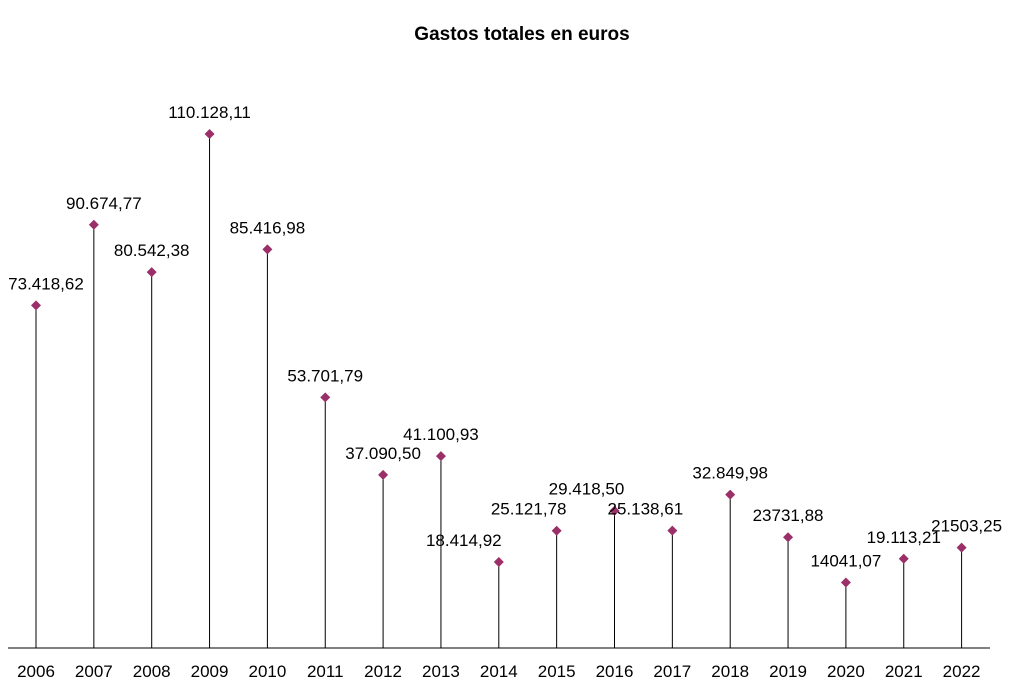 Image resolution: width=1024 pixels, height=698 pixels. Describe the element at coordinates (210, 671) in the screenshot. I see `tick-label-2009: 2009` at that location.